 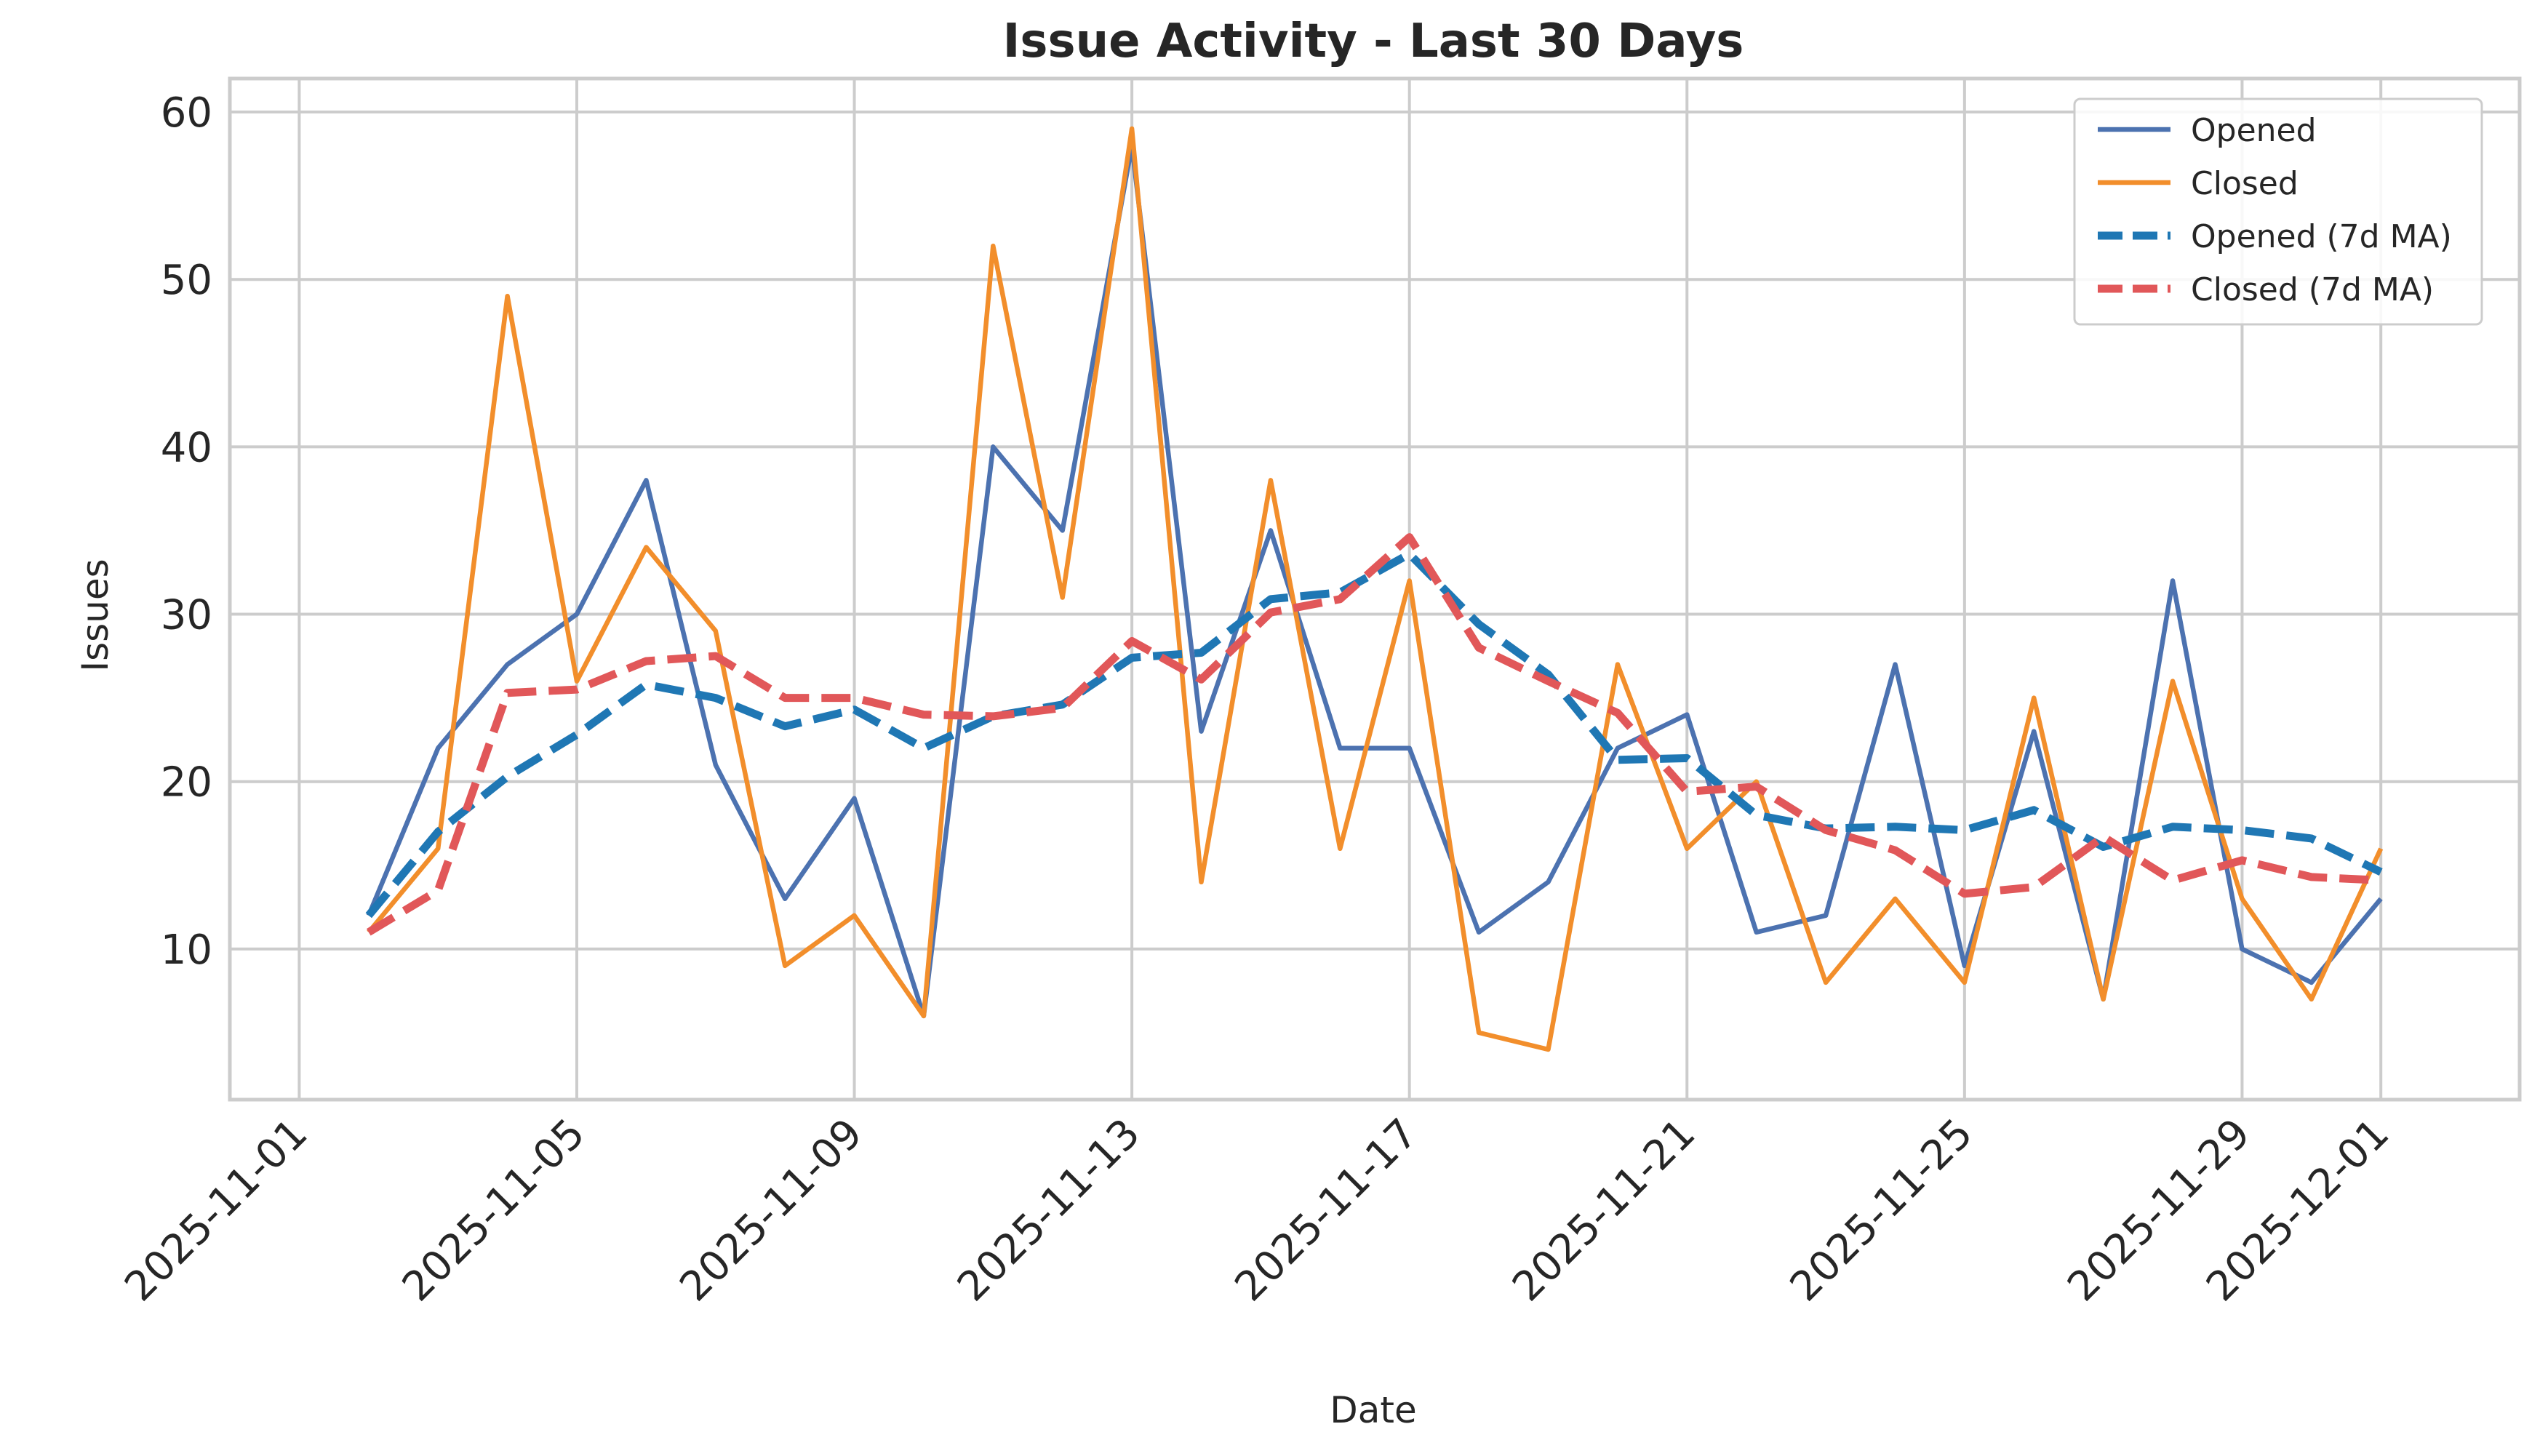 What do you see at coordinates (2254, 130) in the screenshot?
I see `legend-label: Opened` at bounding box center [2254, 130].